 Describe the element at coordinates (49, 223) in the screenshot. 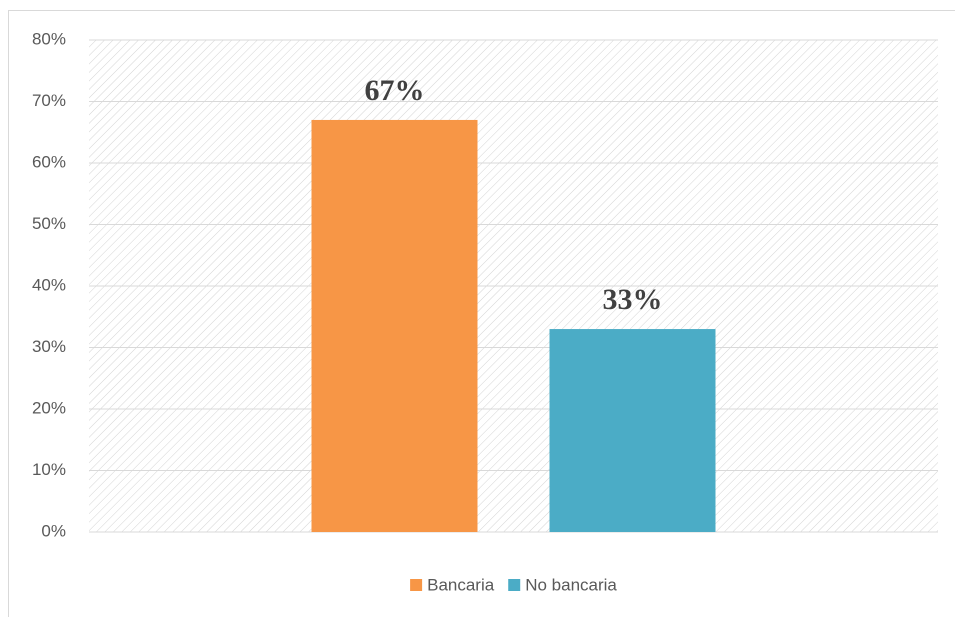

I see `y-tick-label: 50%` at that location.